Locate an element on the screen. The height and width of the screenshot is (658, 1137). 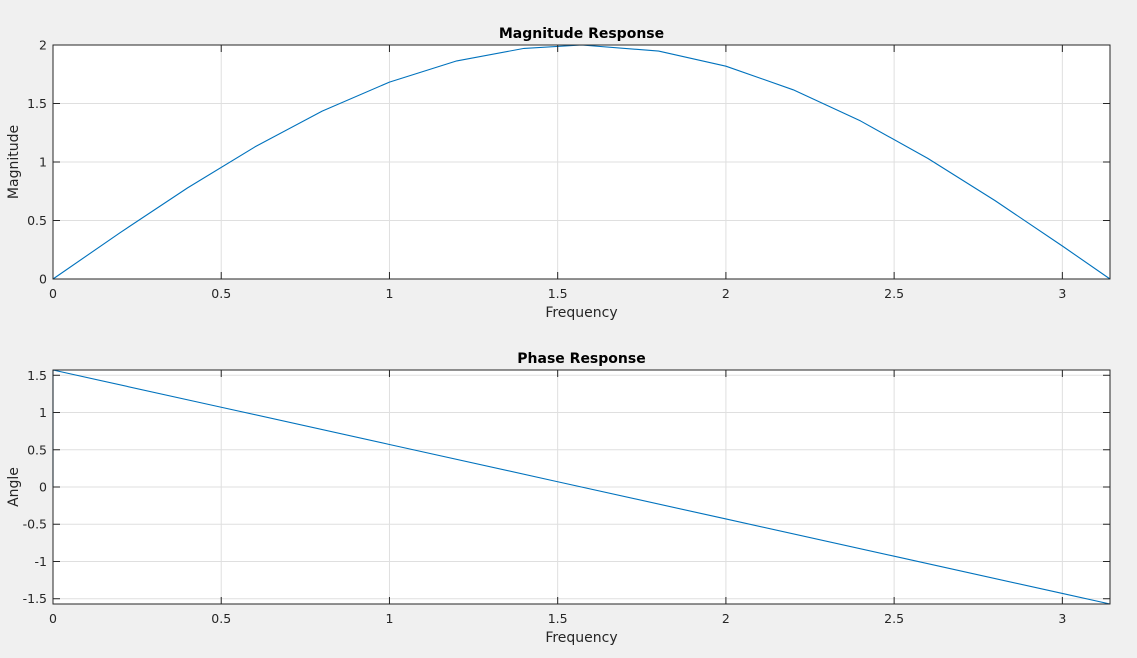
magnitude-y-axis-label: Magnitude is located at coordinates (14, 162).